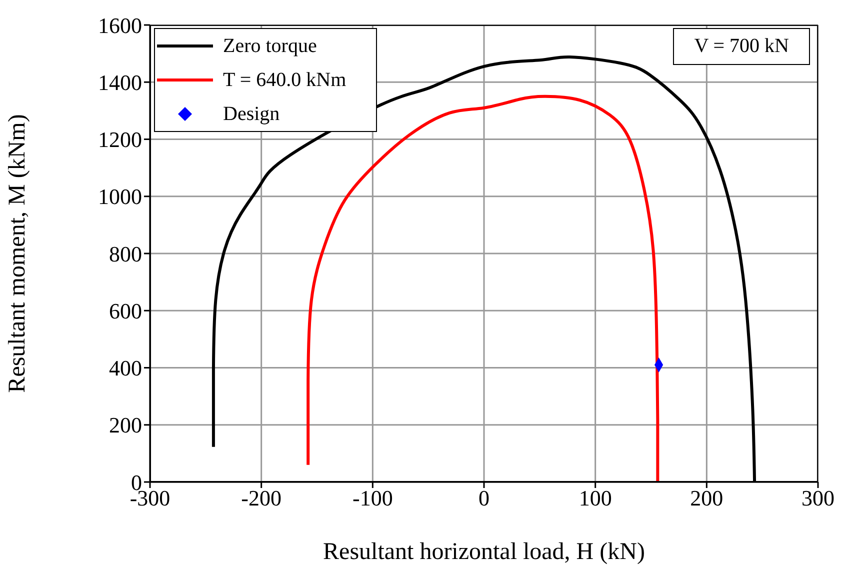 This screenshot has height=577, width=842. Describe the element at coordinates (125, 368) in the screenshot. I see `y-tick-label: 400` at that location.